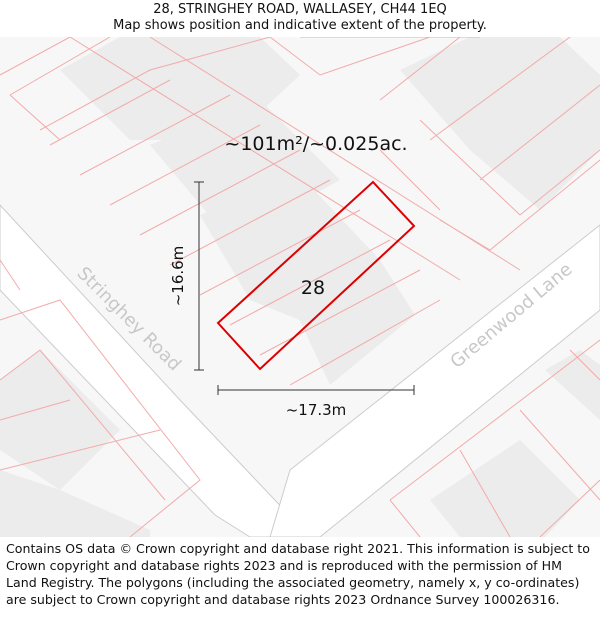 The image size is (600, 625). I want to click on width-dimension, so click(316, 390).